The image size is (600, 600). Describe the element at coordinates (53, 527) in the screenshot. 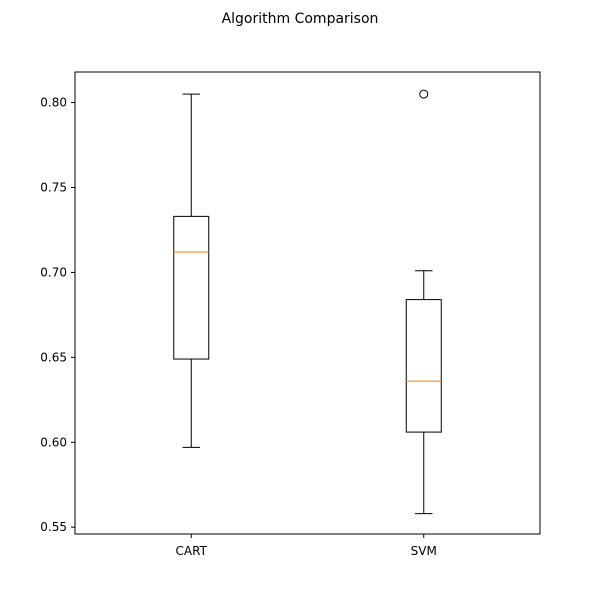

I see `y-tick-label: 0.55` at that location.